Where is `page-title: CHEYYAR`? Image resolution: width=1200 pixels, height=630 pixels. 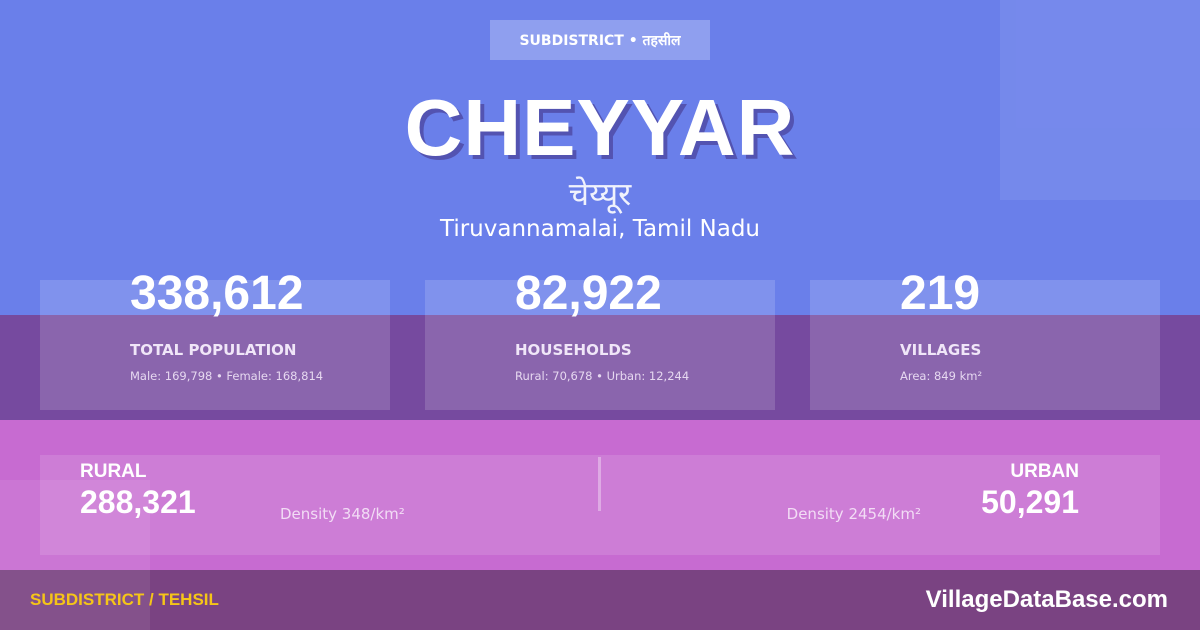 page-title: CHEYYAR is located at coordinates (600, 127).